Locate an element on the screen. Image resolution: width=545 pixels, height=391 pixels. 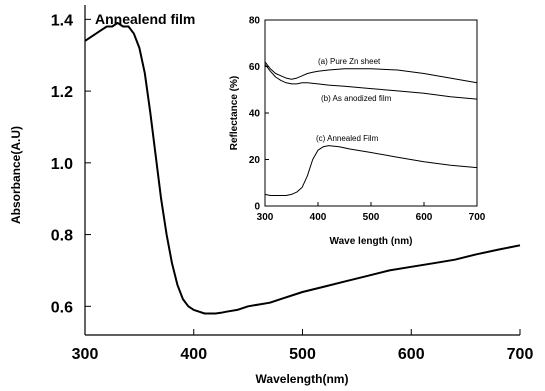
inset-y-tick-label: 60 is located at coordinates (255, 67).